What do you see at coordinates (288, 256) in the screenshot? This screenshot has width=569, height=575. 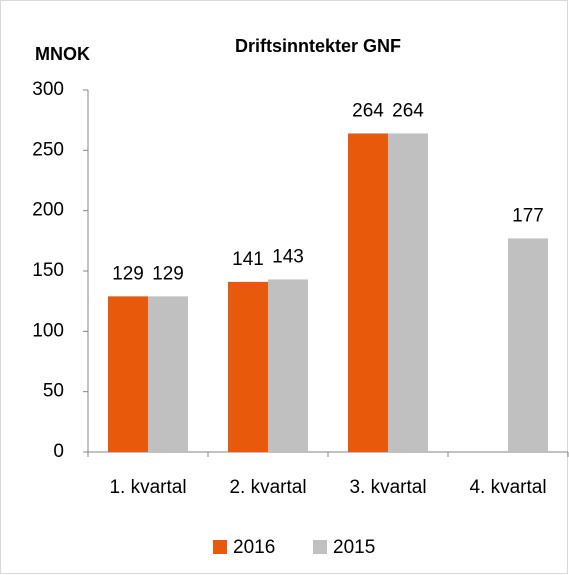 I see `data-label: 143` at bounding box center [288, 256].